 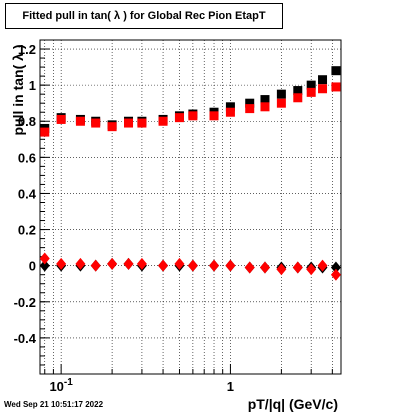 I want to click on y-tick-label: 1.2, so click(x=27, y=49).